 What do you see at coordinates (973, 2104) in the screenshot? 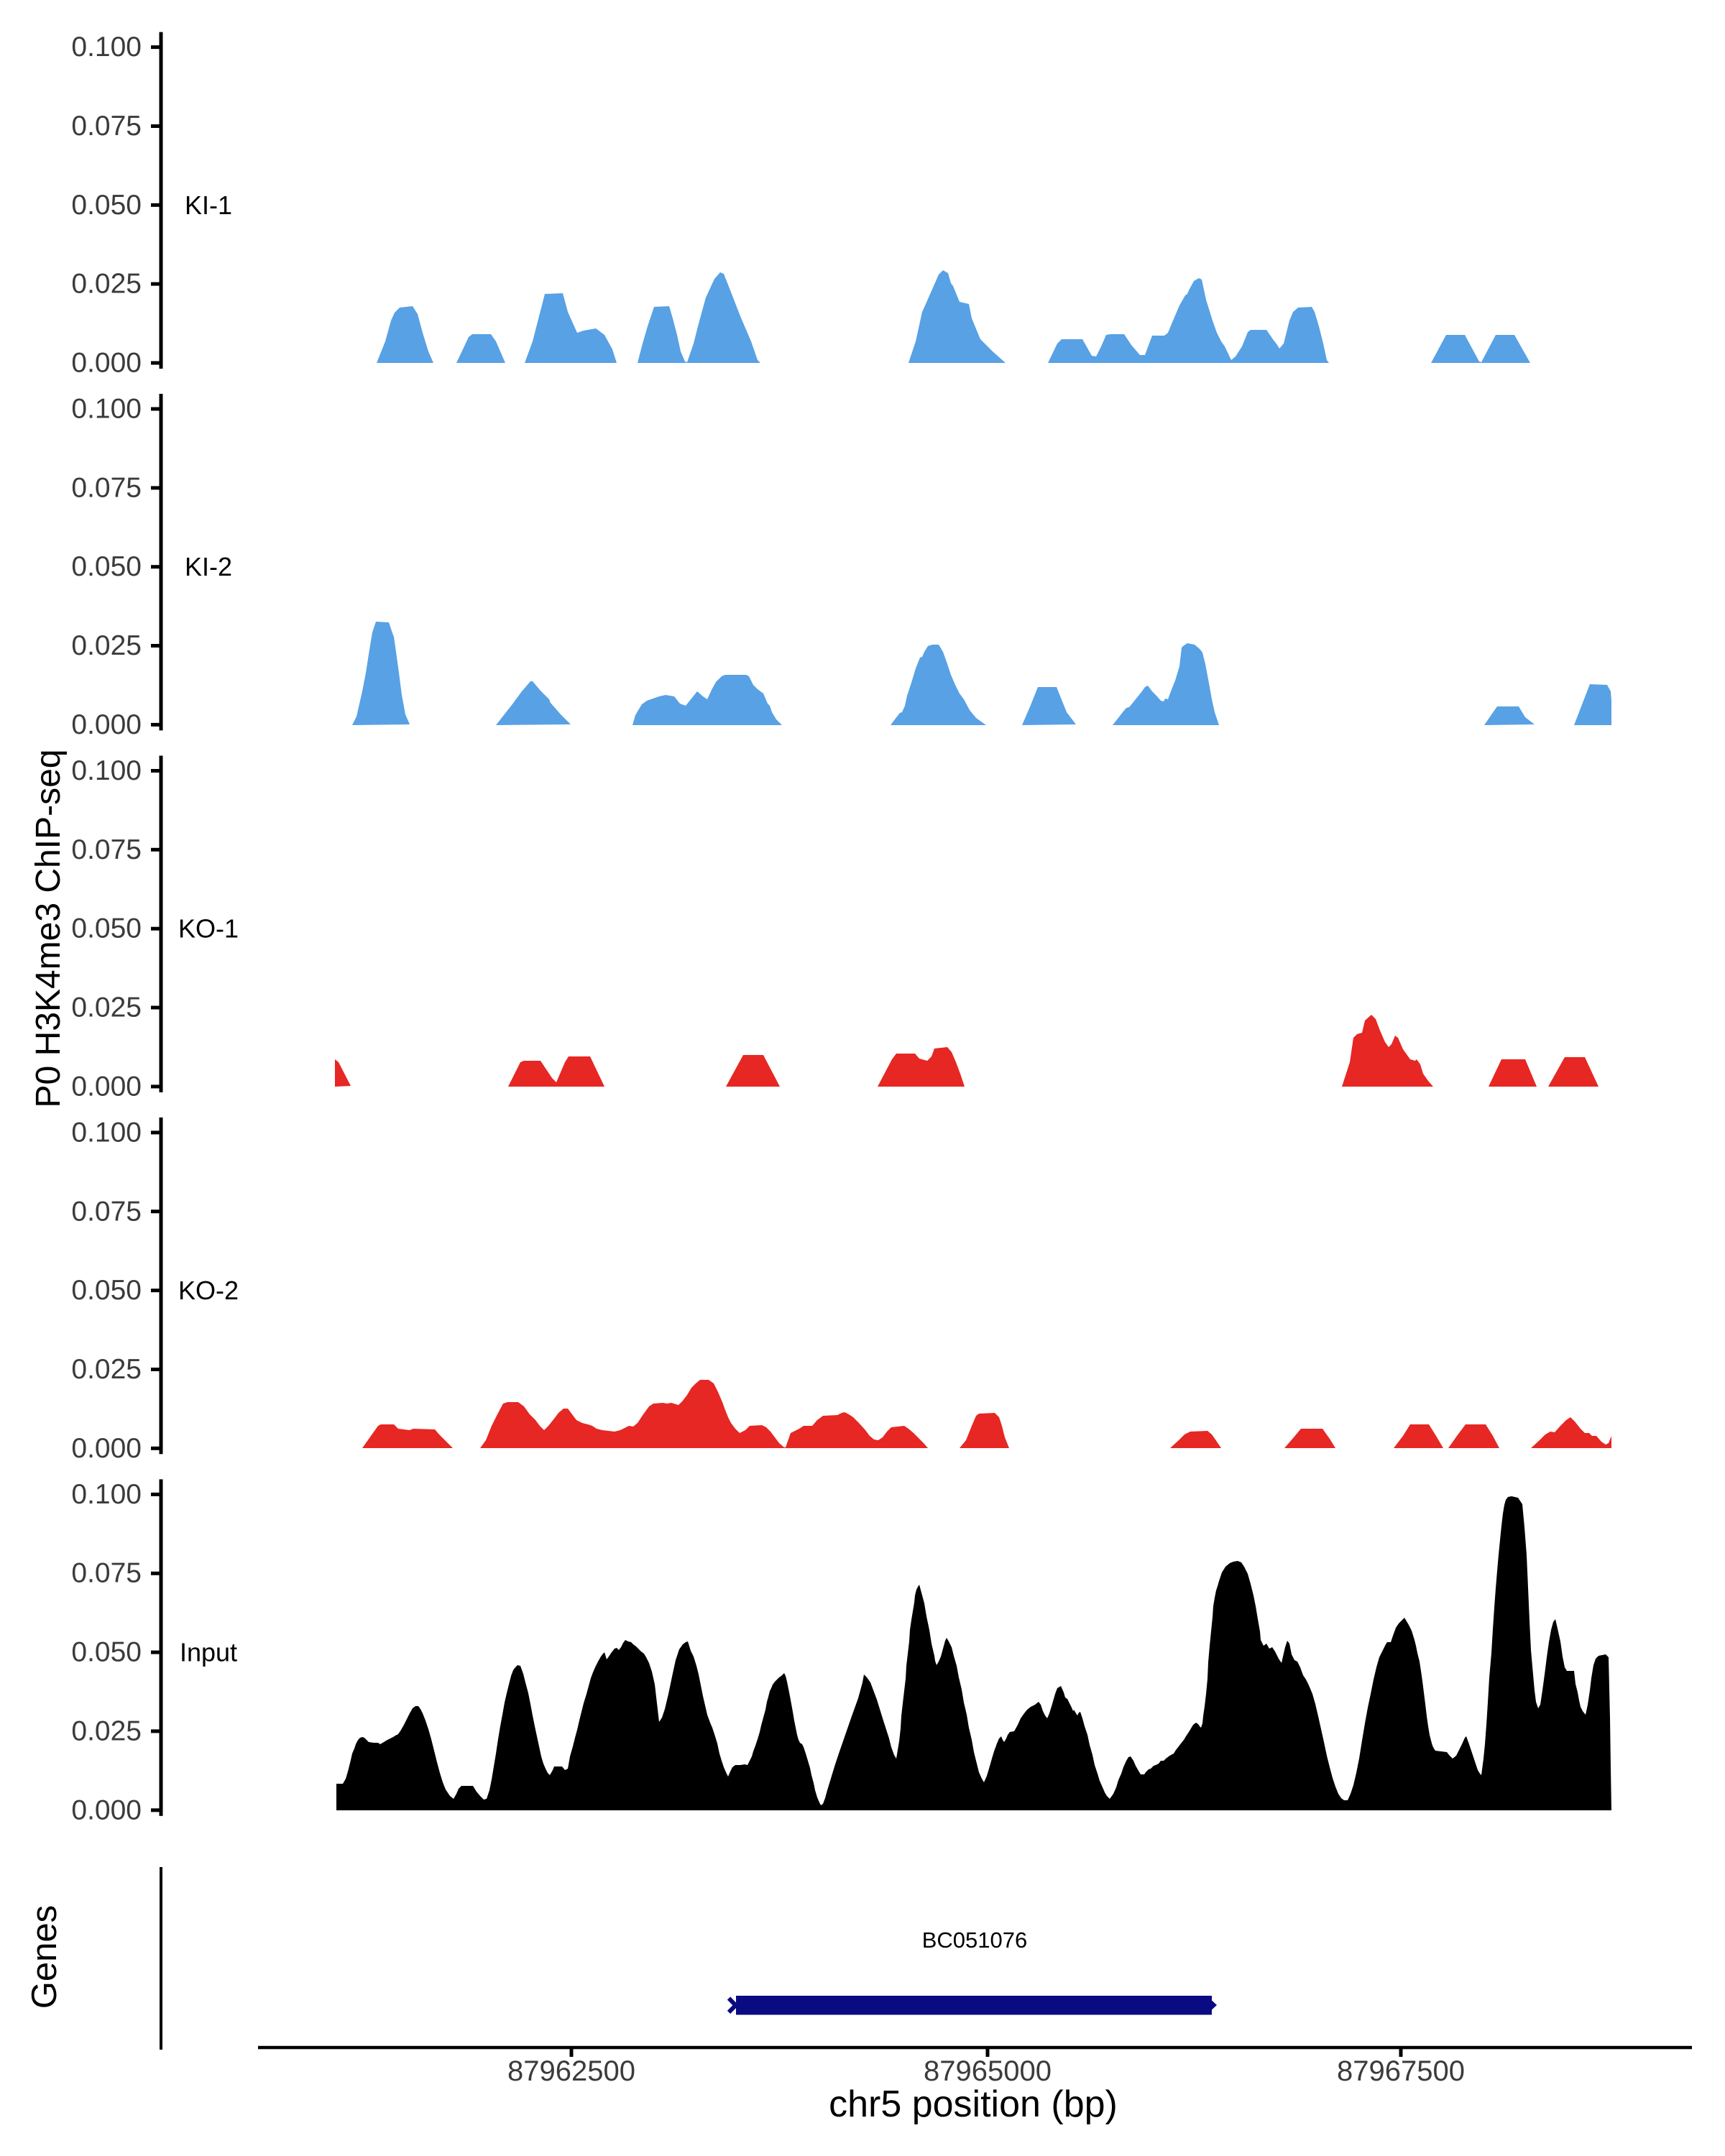
I see `svg-text: chr5 position (bp)` at bounding box center [973, 2104].